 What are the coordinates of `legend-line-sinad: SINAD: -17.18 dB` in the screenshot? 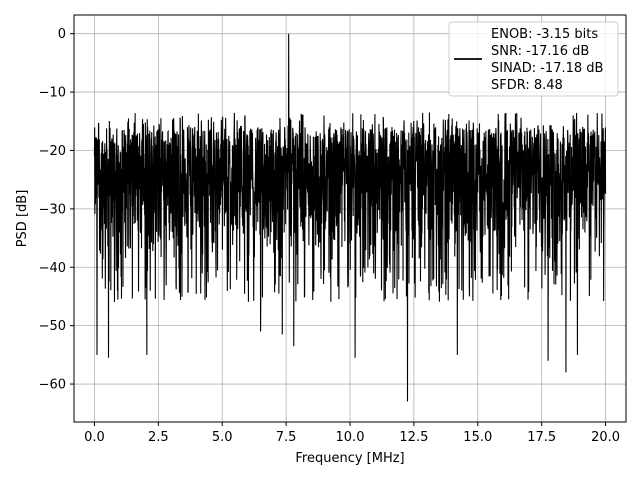 It's located at (547, 68).